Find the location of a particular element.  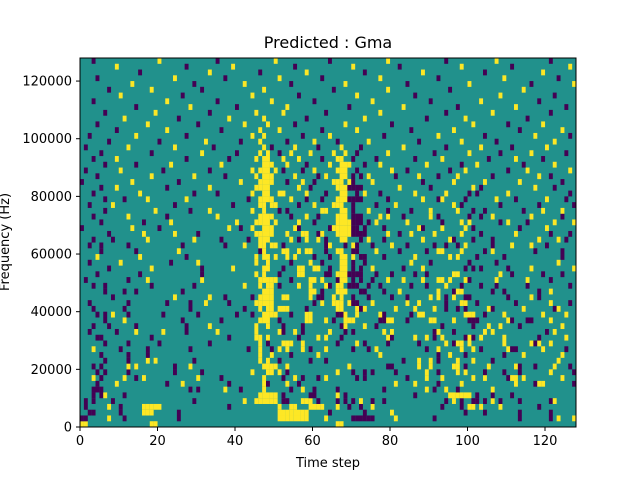

x-tick-label: 20 is located at coordinates (157, 441).